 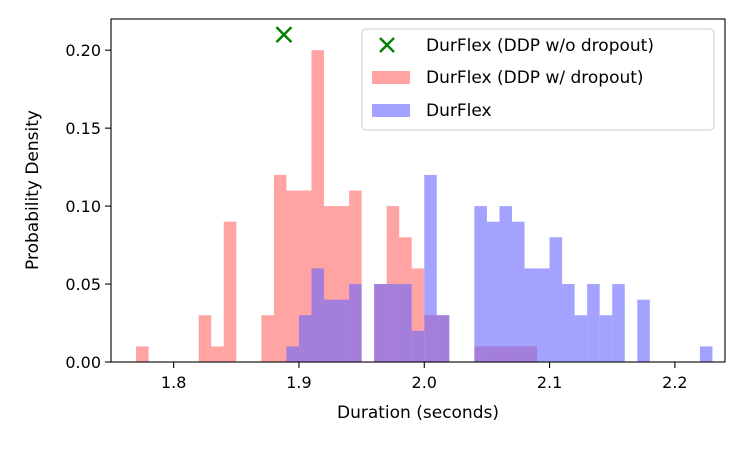 I want to click on x-tick-label-3: 2.1, so click(x=549, y=382).